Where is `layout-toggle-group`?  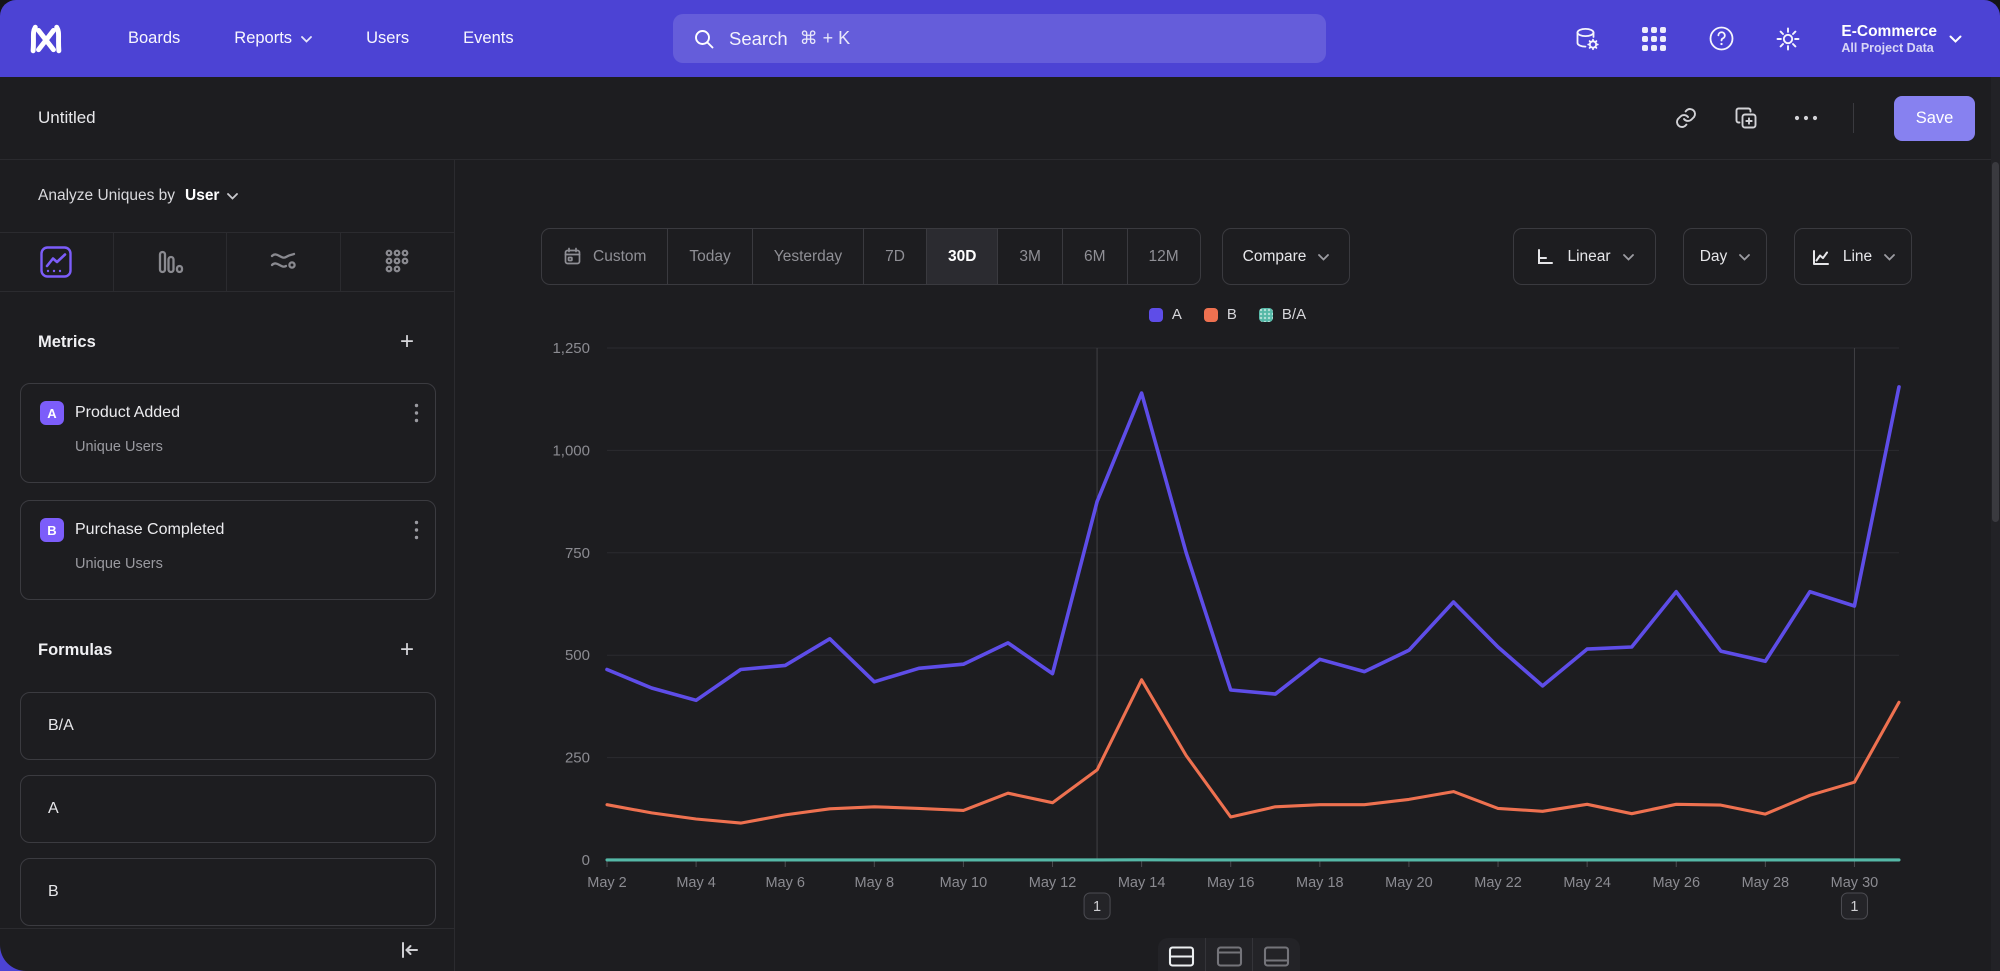
layout-toggle-group is located at coordinates (1229, 954).